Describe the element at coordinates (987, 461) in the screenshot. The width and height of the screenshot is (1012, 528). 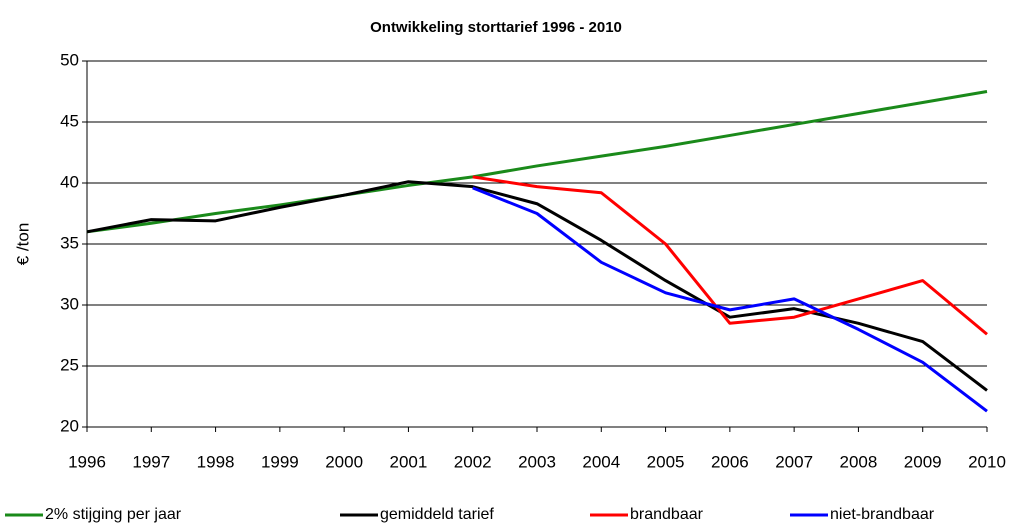
I see `x-tick-label: 2010` at that location.